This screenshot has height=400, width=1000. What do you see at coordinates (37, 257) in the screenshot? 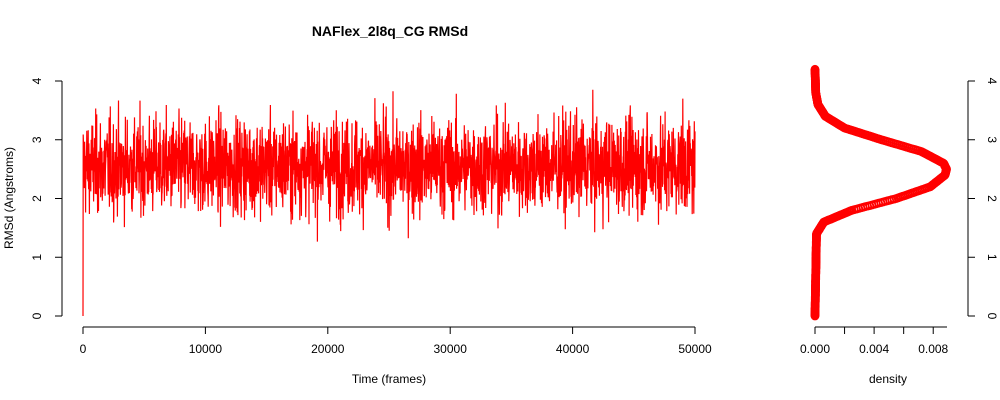
I see `y-tick-label: 1` at bounding box center [37, 257].